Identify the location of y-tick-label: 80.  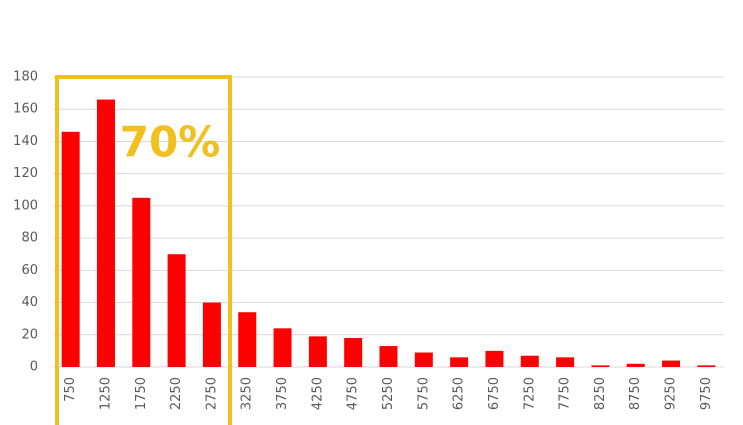
(29, 238).